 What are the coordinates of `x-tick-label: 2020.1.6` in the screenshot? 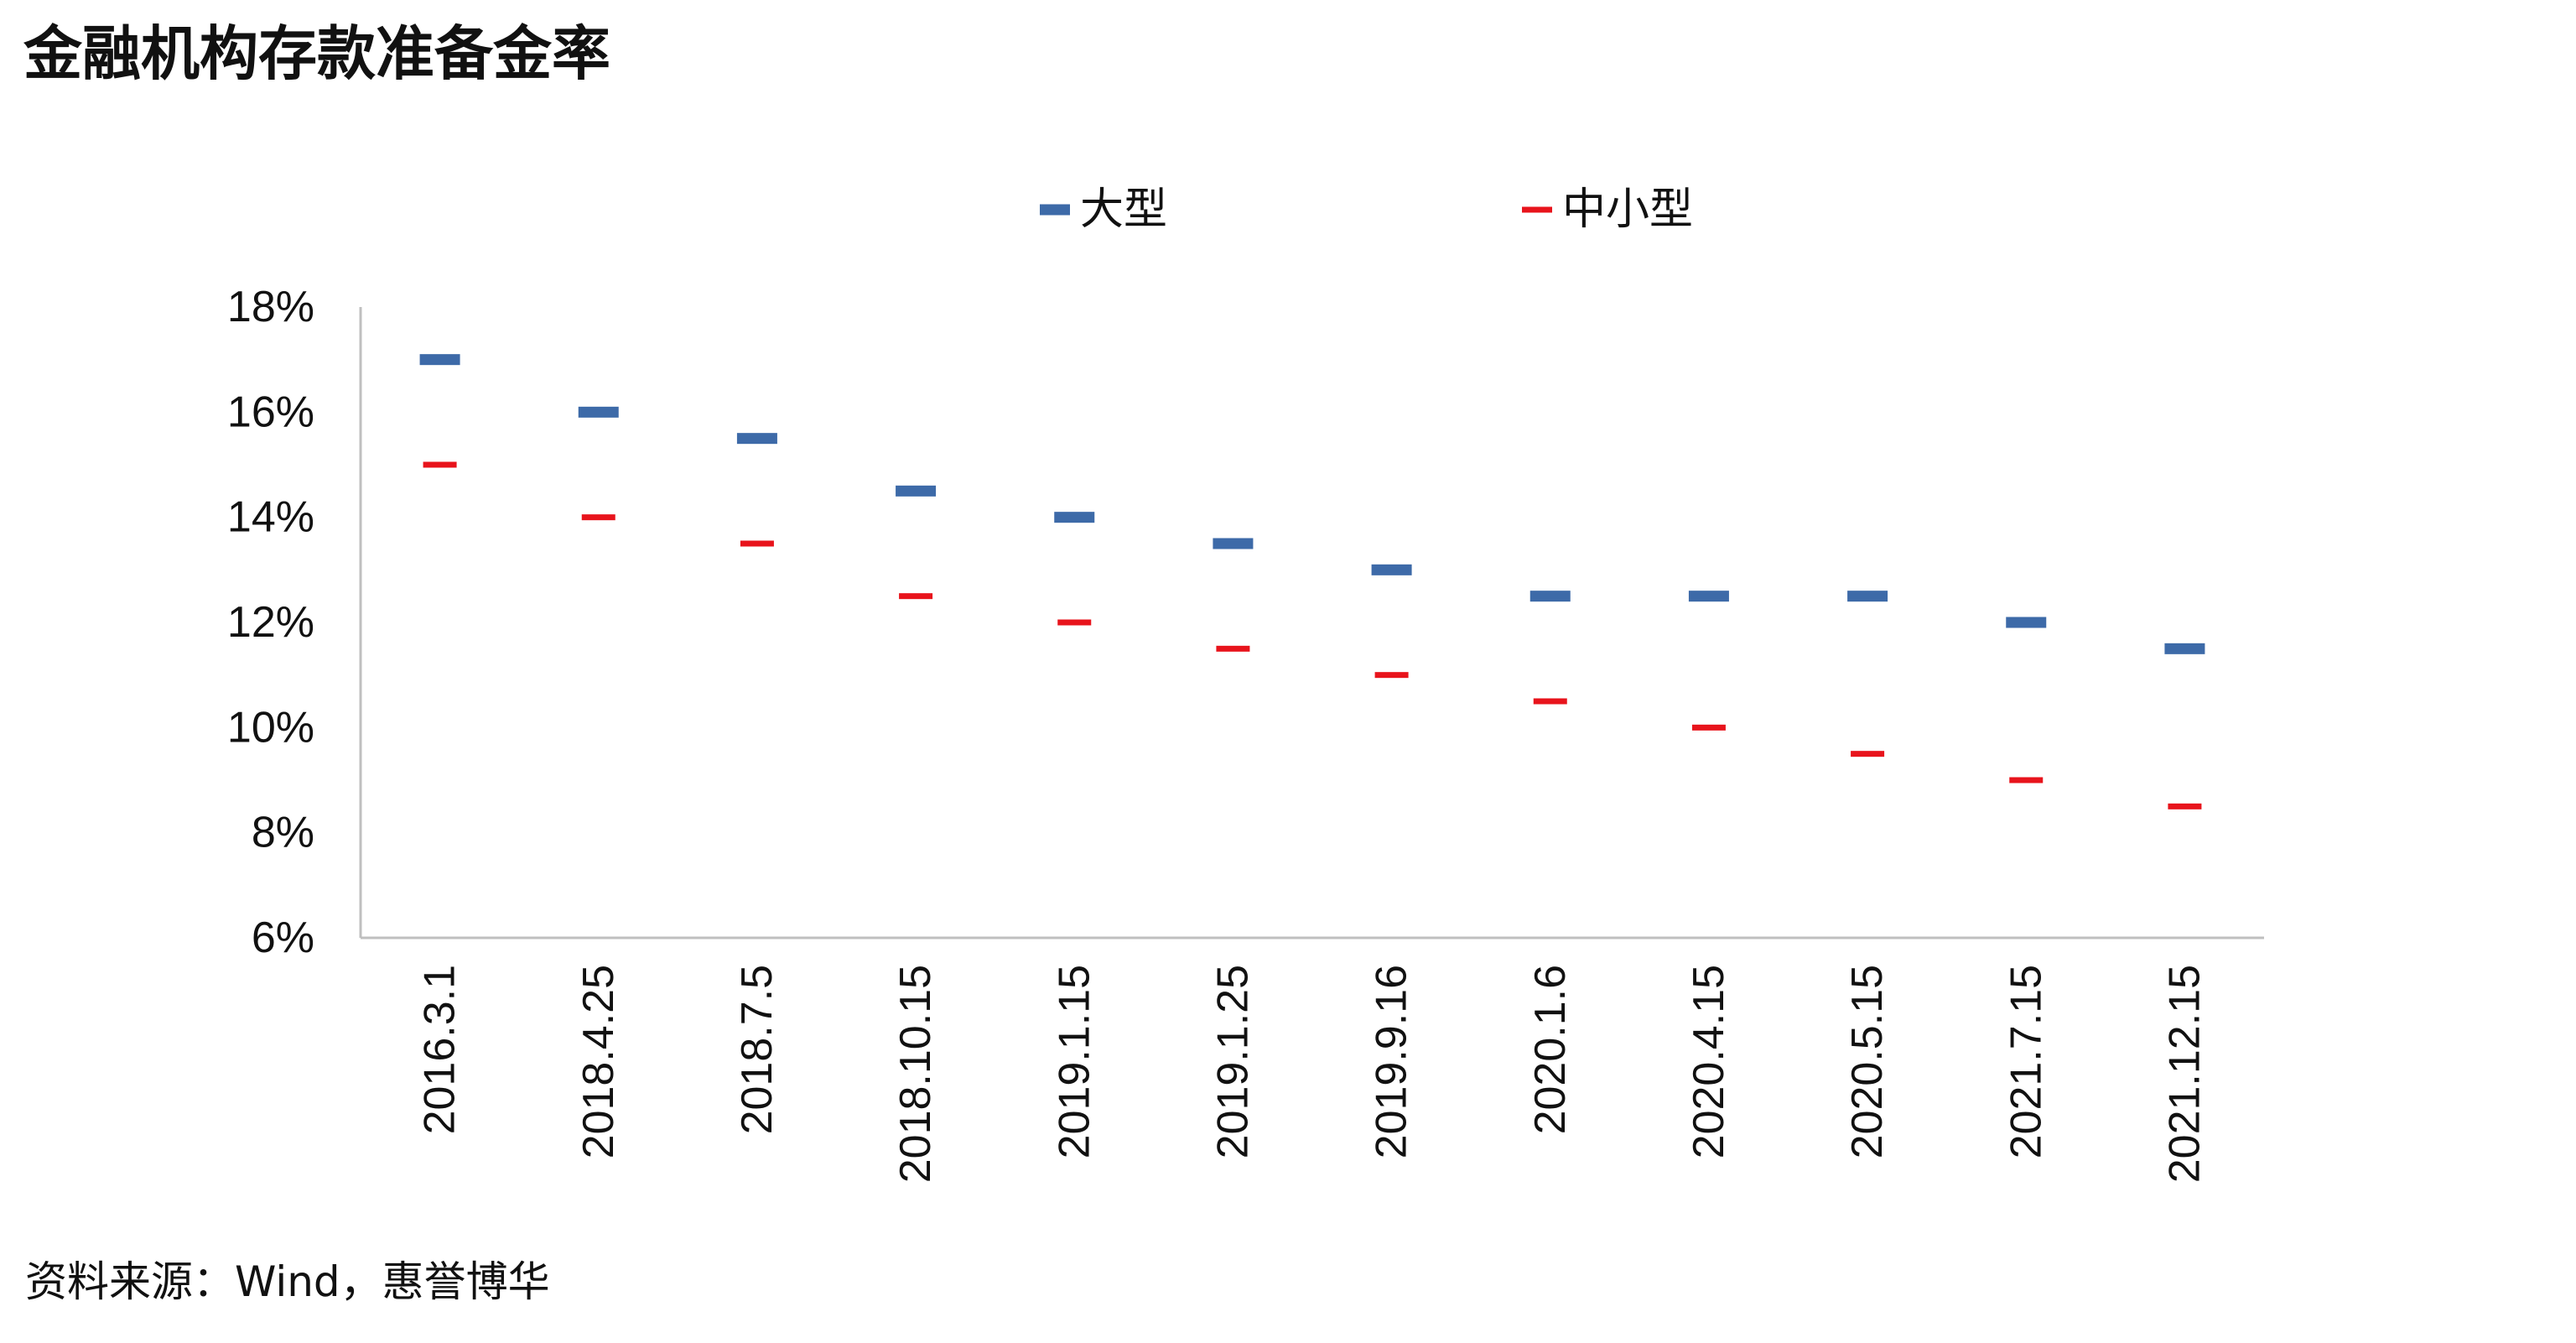 It's located at (1550, 1049).